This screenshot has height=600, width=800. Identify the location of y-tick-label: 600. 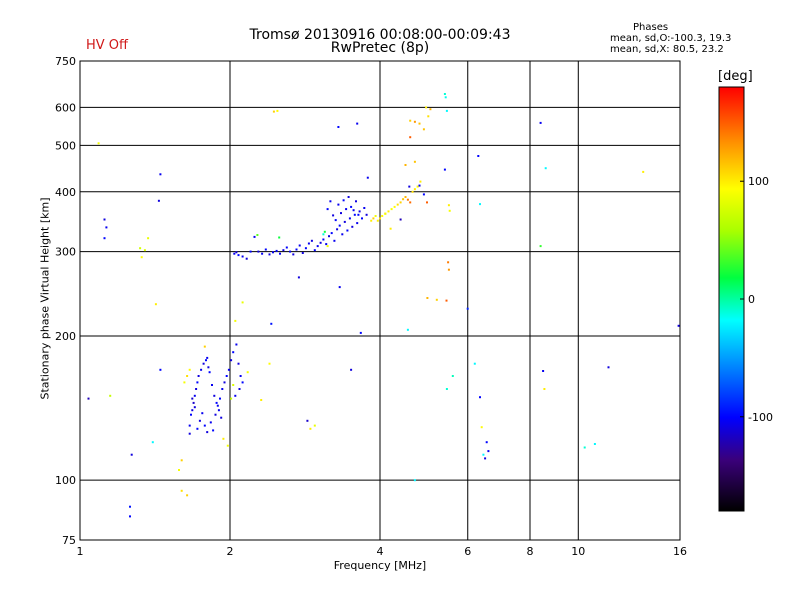
(65, 107).